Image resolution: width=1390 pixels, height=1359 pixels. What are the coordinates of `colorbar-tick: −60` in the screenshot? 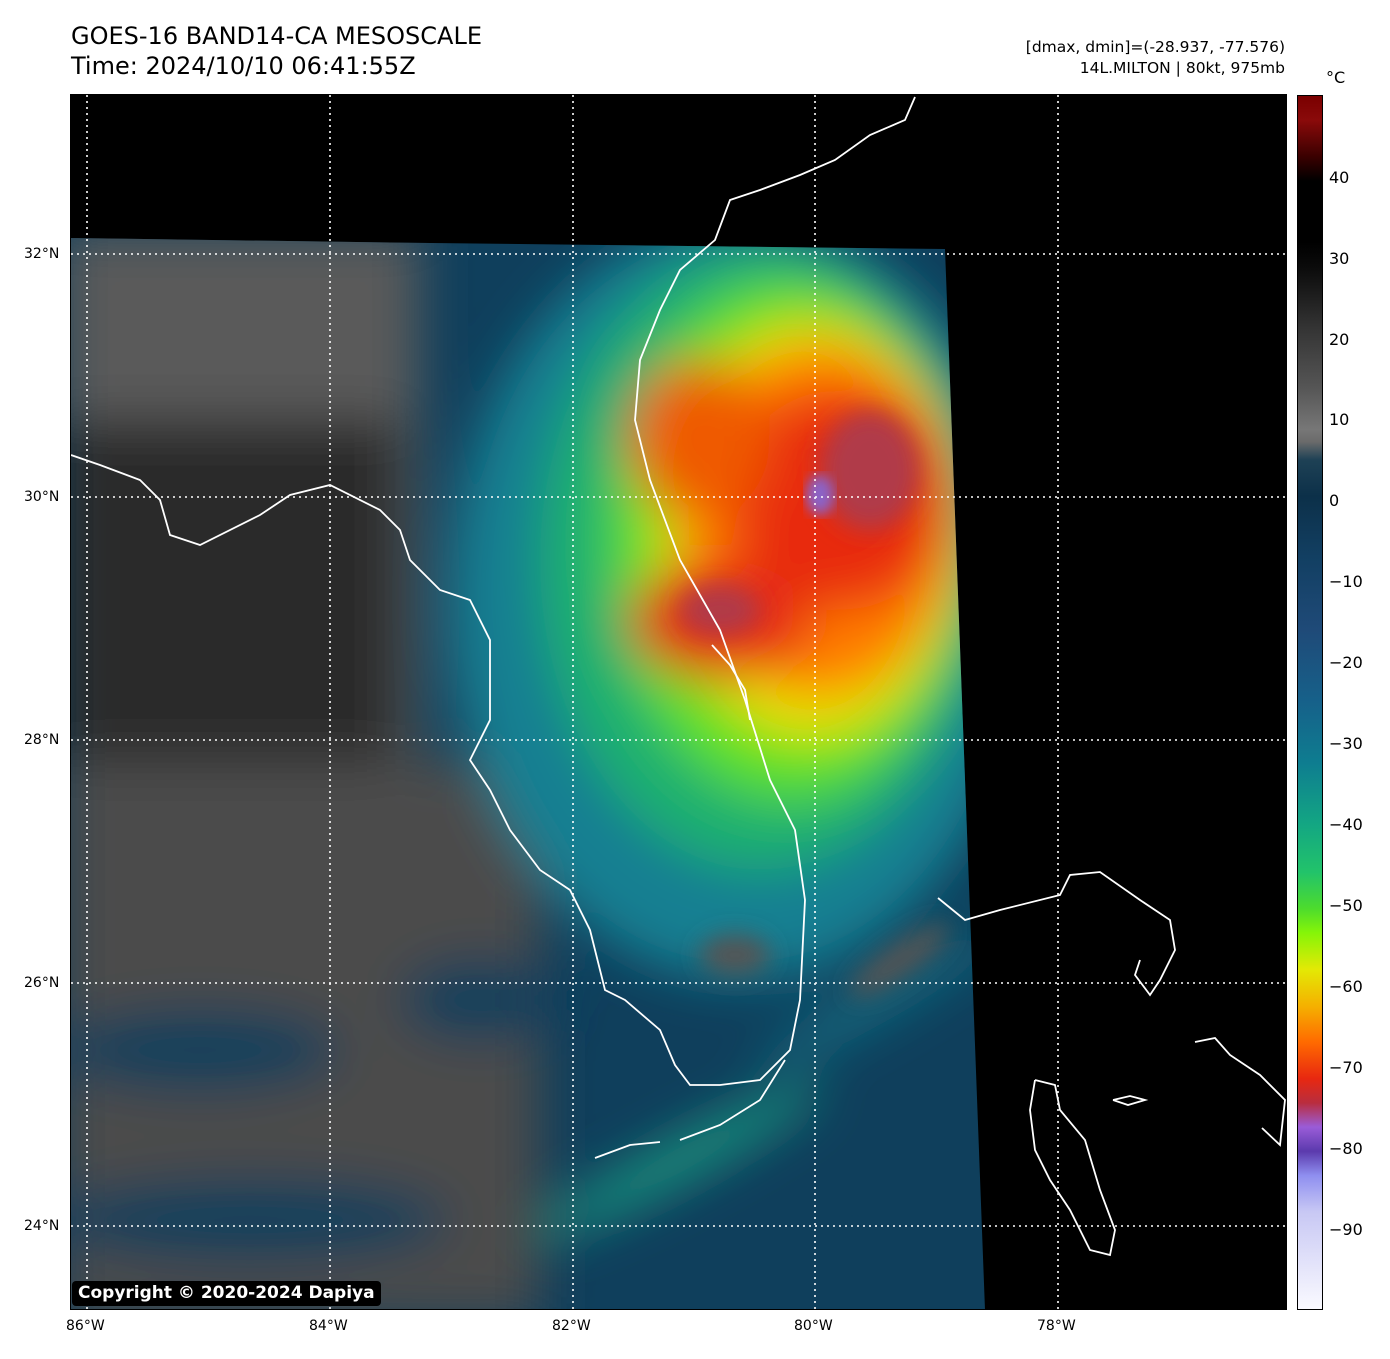 It's located at (1346, 986).